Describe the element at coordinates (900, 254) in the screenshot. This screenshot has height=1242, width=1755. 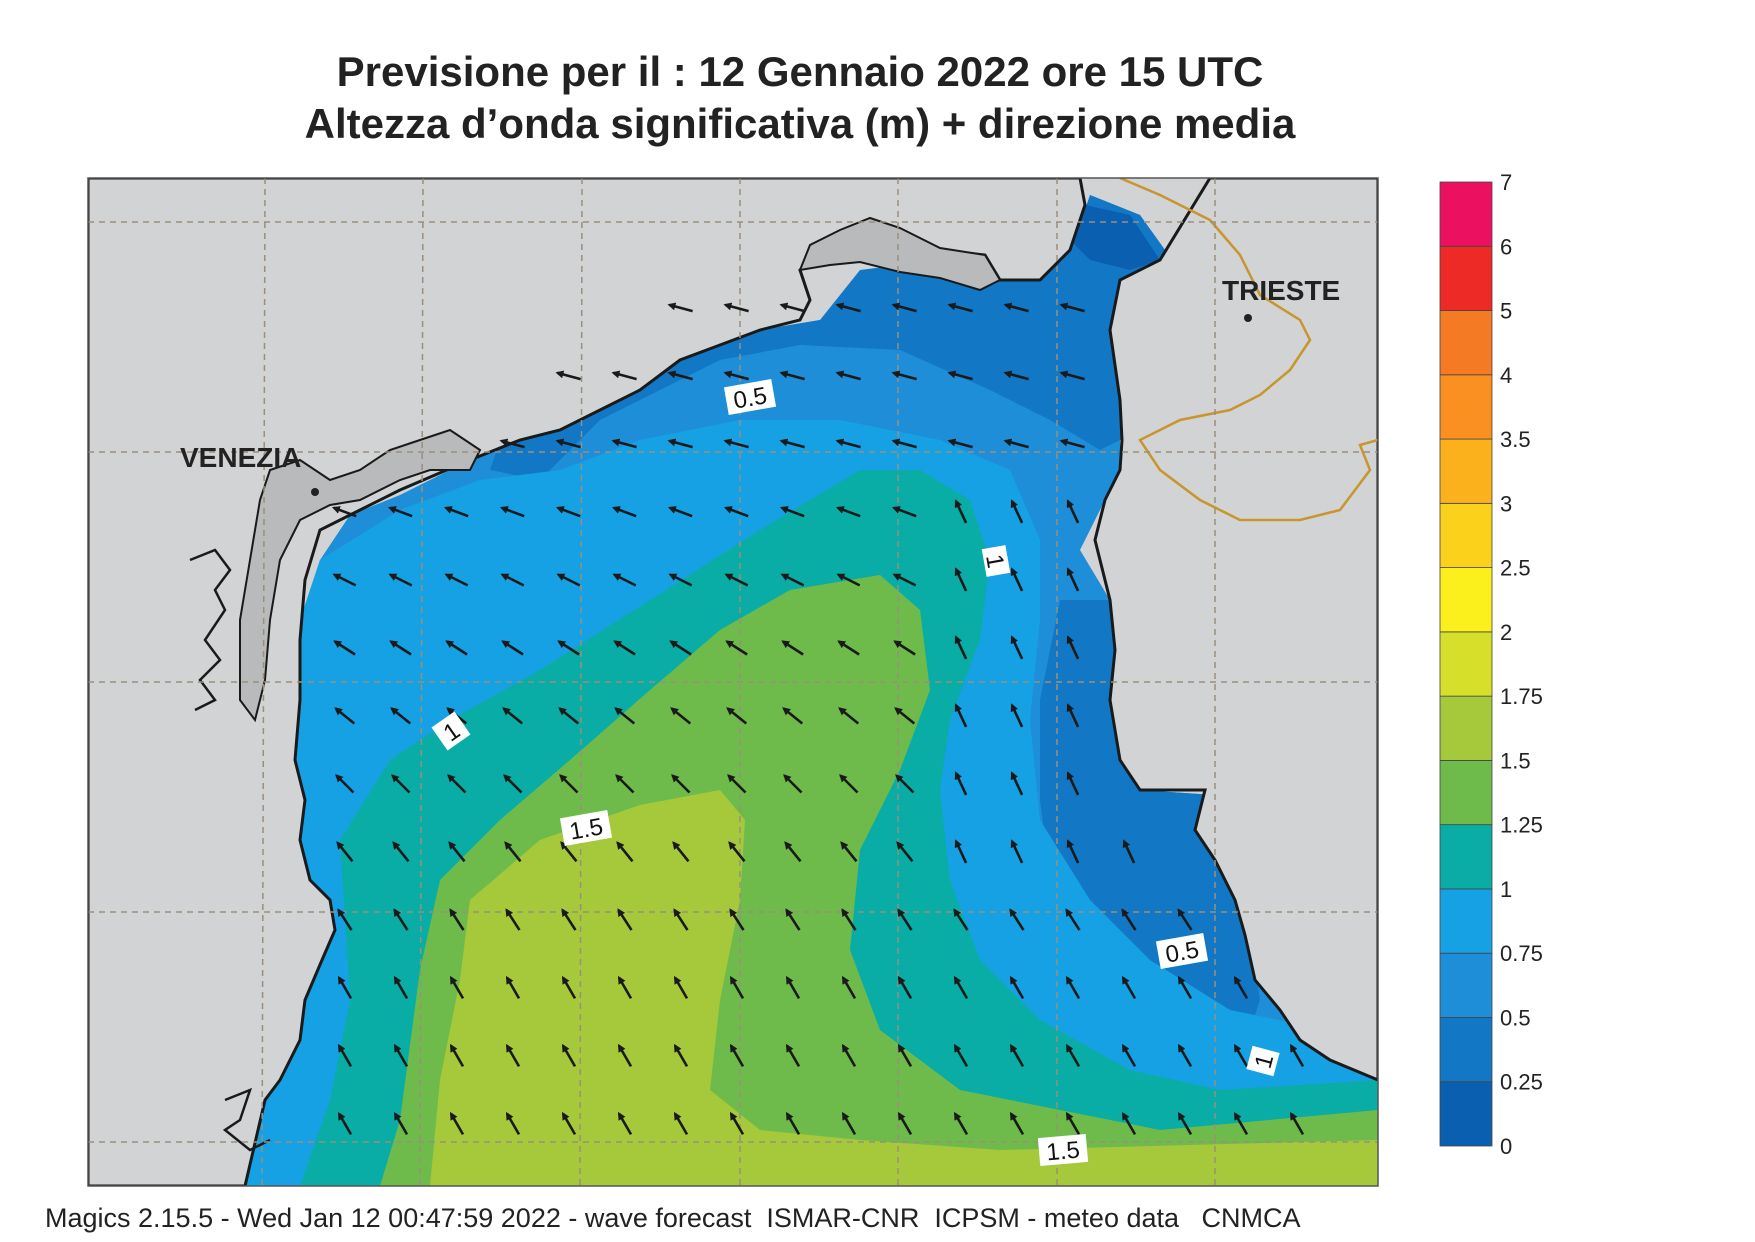
I see `lagoon-islands` at that location.